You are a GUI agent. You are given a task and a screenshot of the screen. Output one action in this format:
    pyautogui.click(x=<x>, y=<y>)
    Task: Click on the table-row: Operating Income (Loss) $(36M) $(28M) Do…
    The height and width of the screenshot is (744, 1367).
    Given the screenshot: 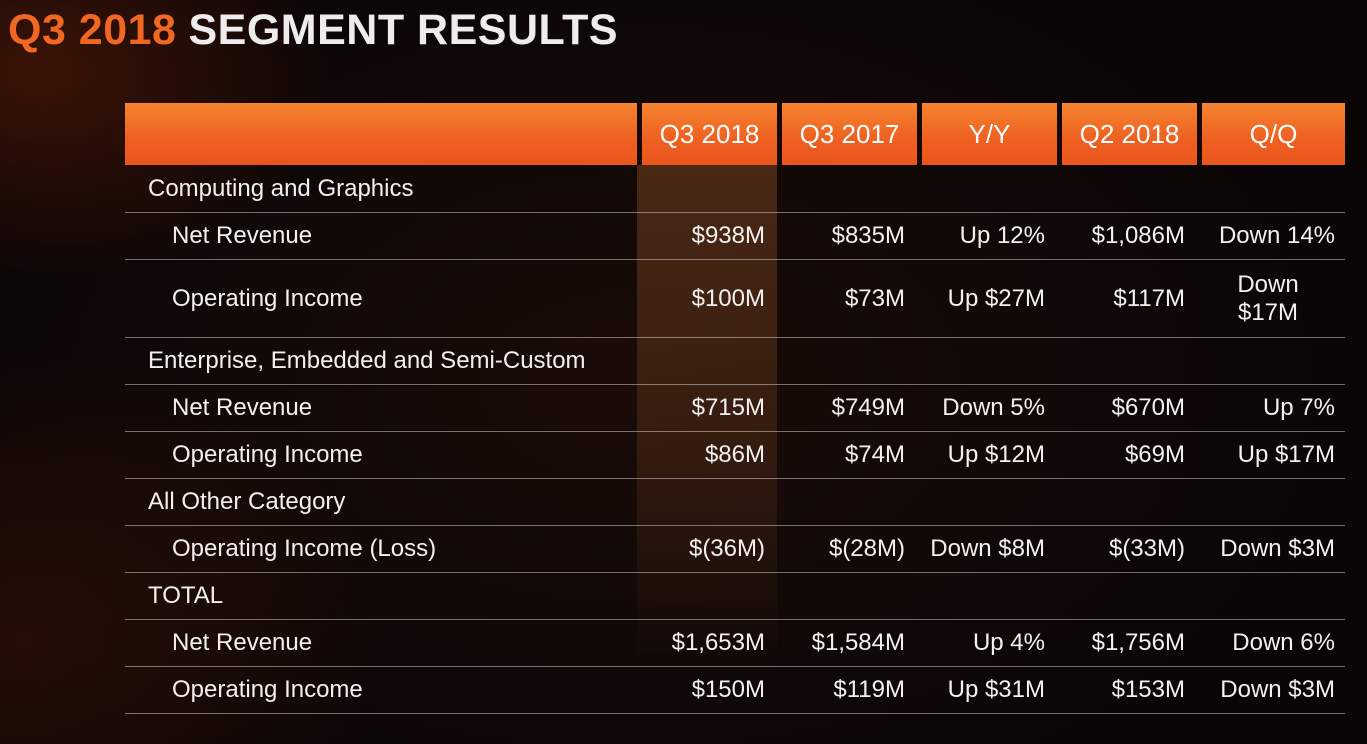 What is the action you would take?
    pyautogui.click(x=735, y=549)
    